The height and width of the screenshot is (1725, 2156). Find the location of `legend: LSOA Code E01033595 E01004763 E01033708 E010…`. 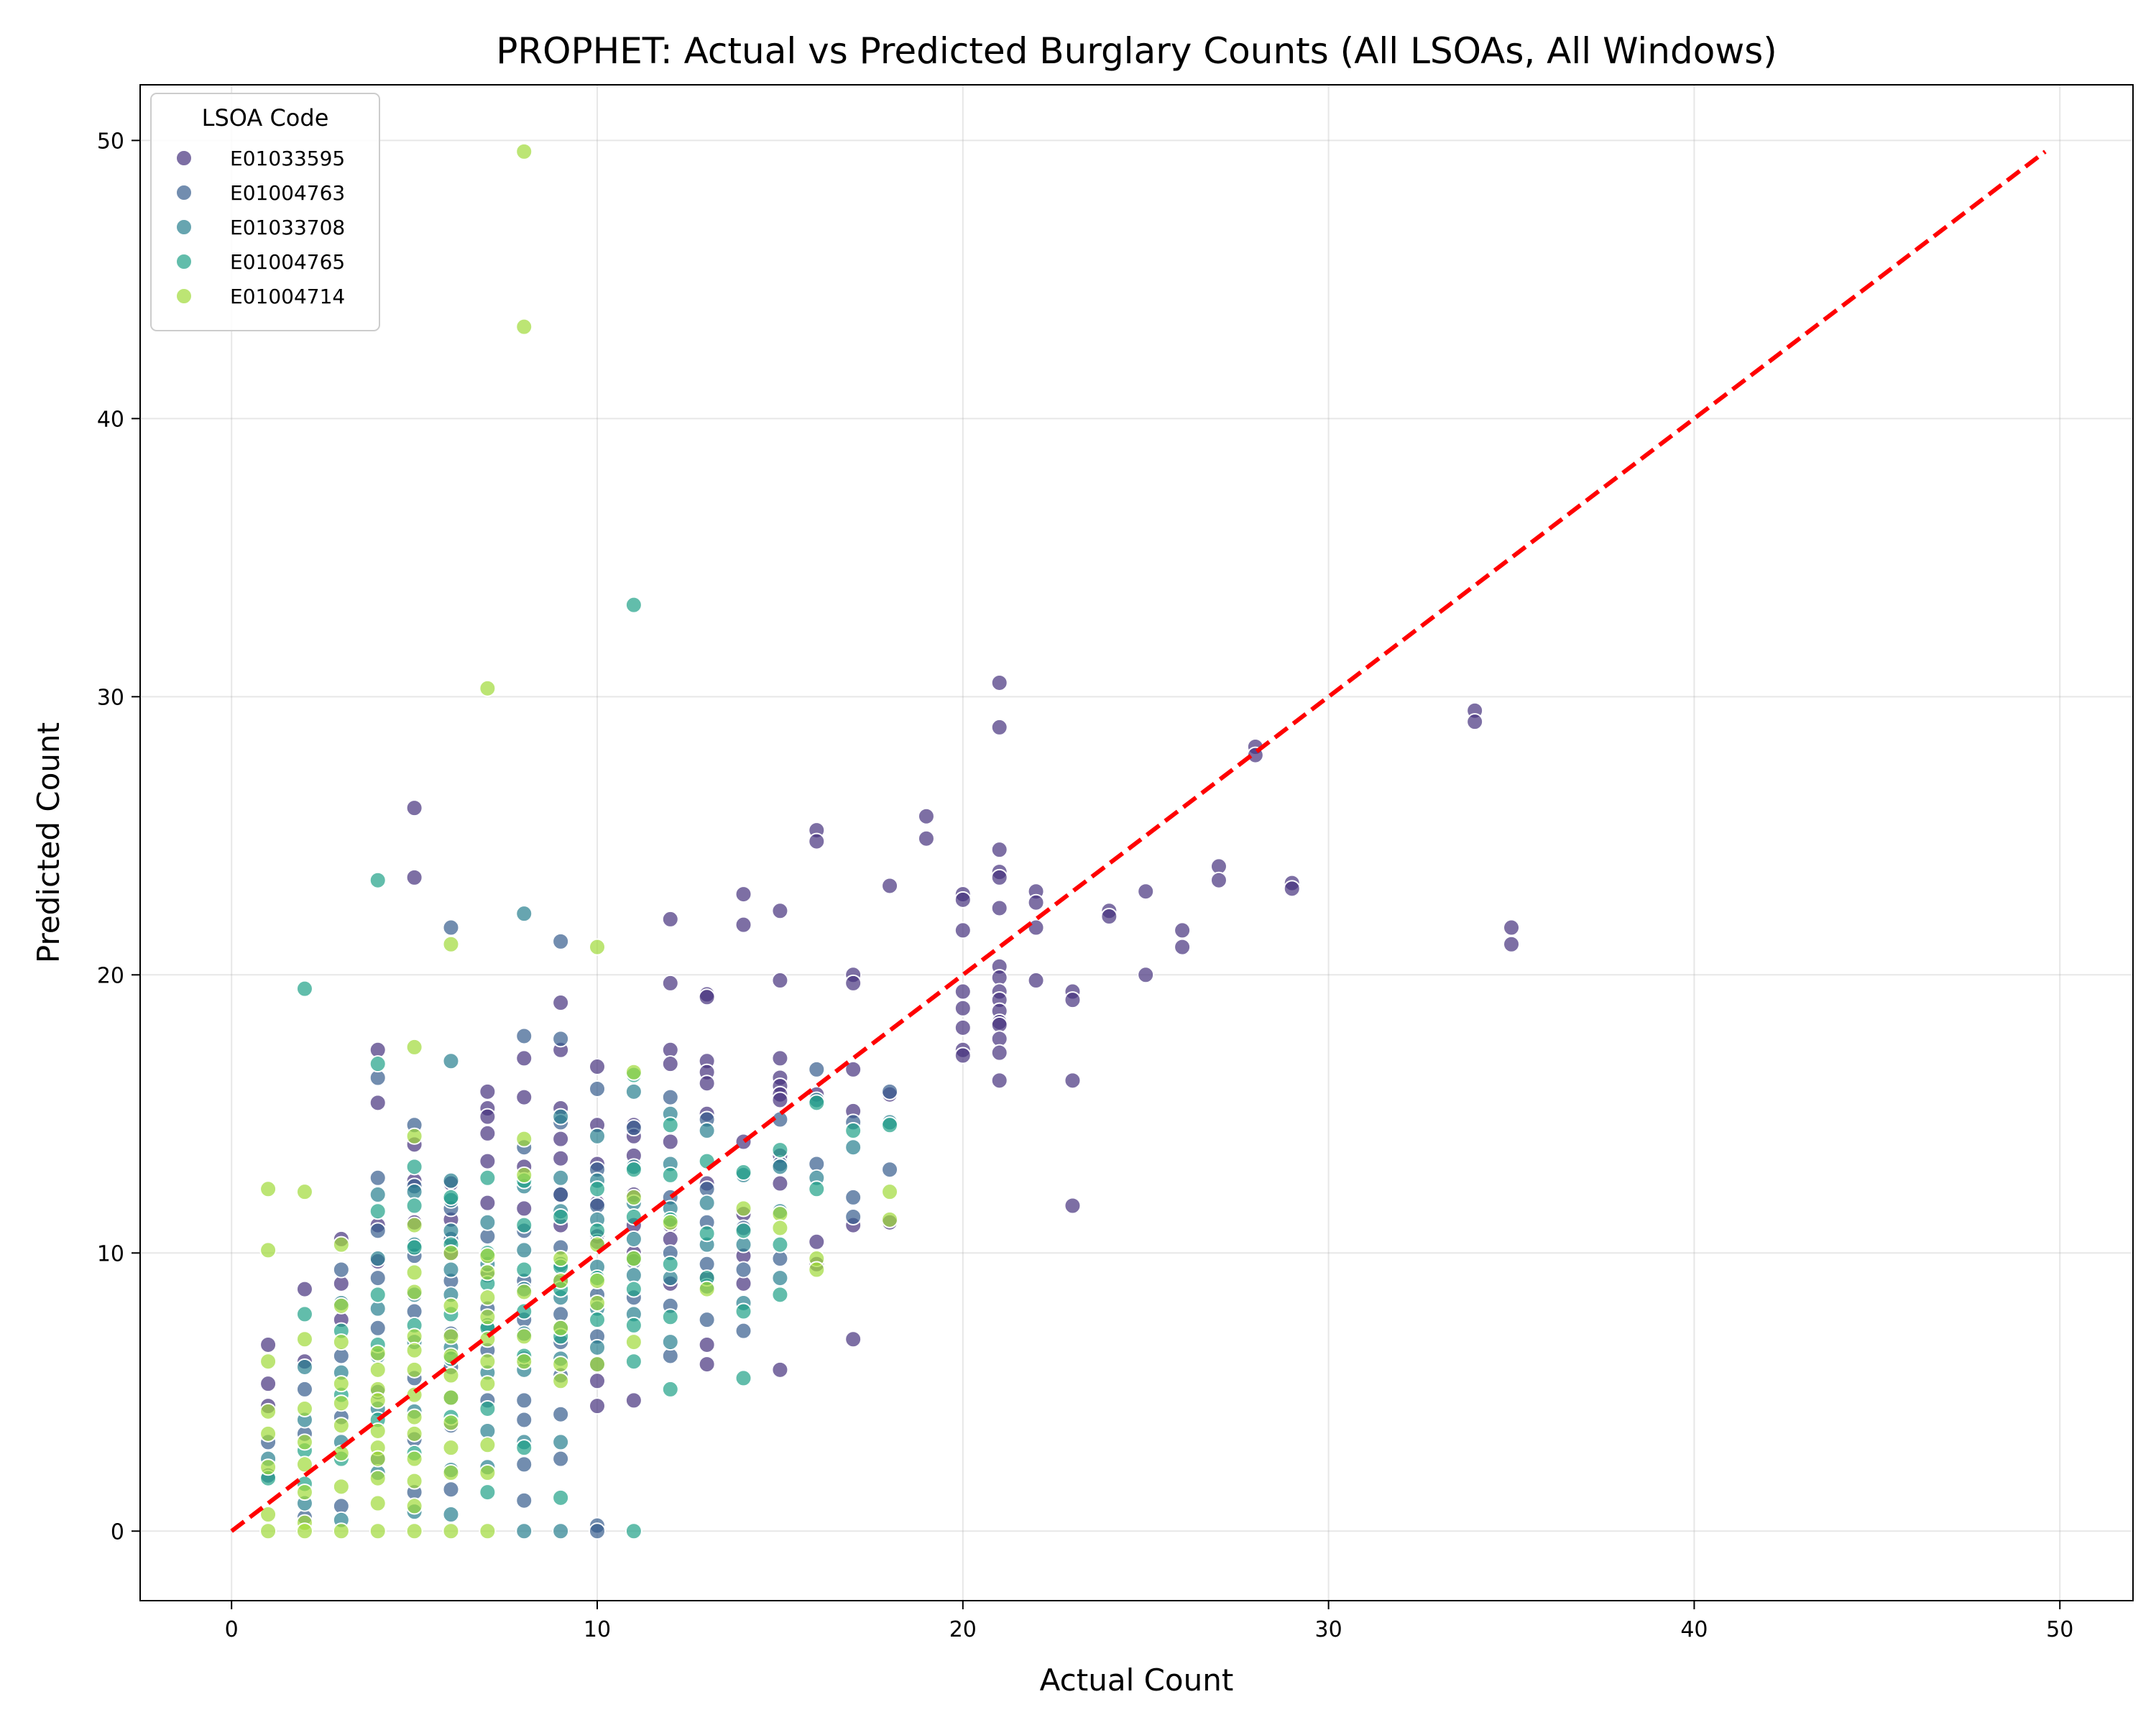

legend: LSOA Code E01033595 E01004763 E01033708 E010… is located at coordinates (265, 212).